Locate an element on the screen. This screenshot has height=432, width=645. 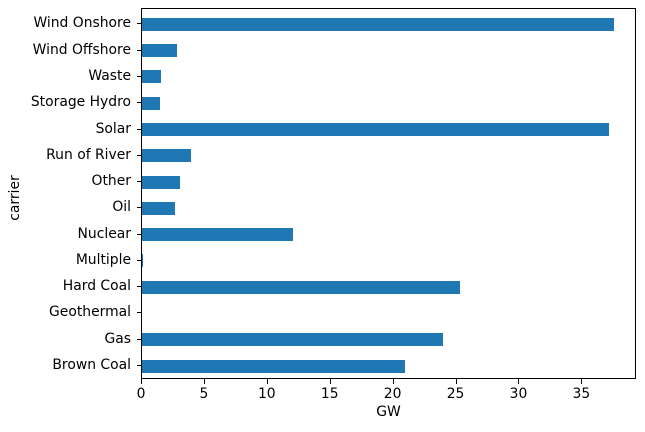
y-tick-label: Run of River is located at coordinates (88, 154).